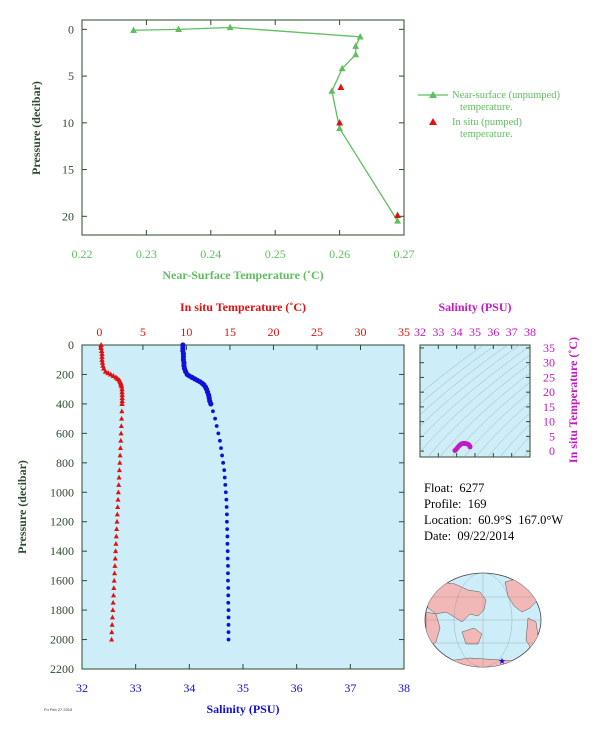 The width and height of the screenshot is (601, 737). Describe the element at coordinates (438, 332) in the screenshot. I see `ts-salinity-tick-label: 33` at that location.